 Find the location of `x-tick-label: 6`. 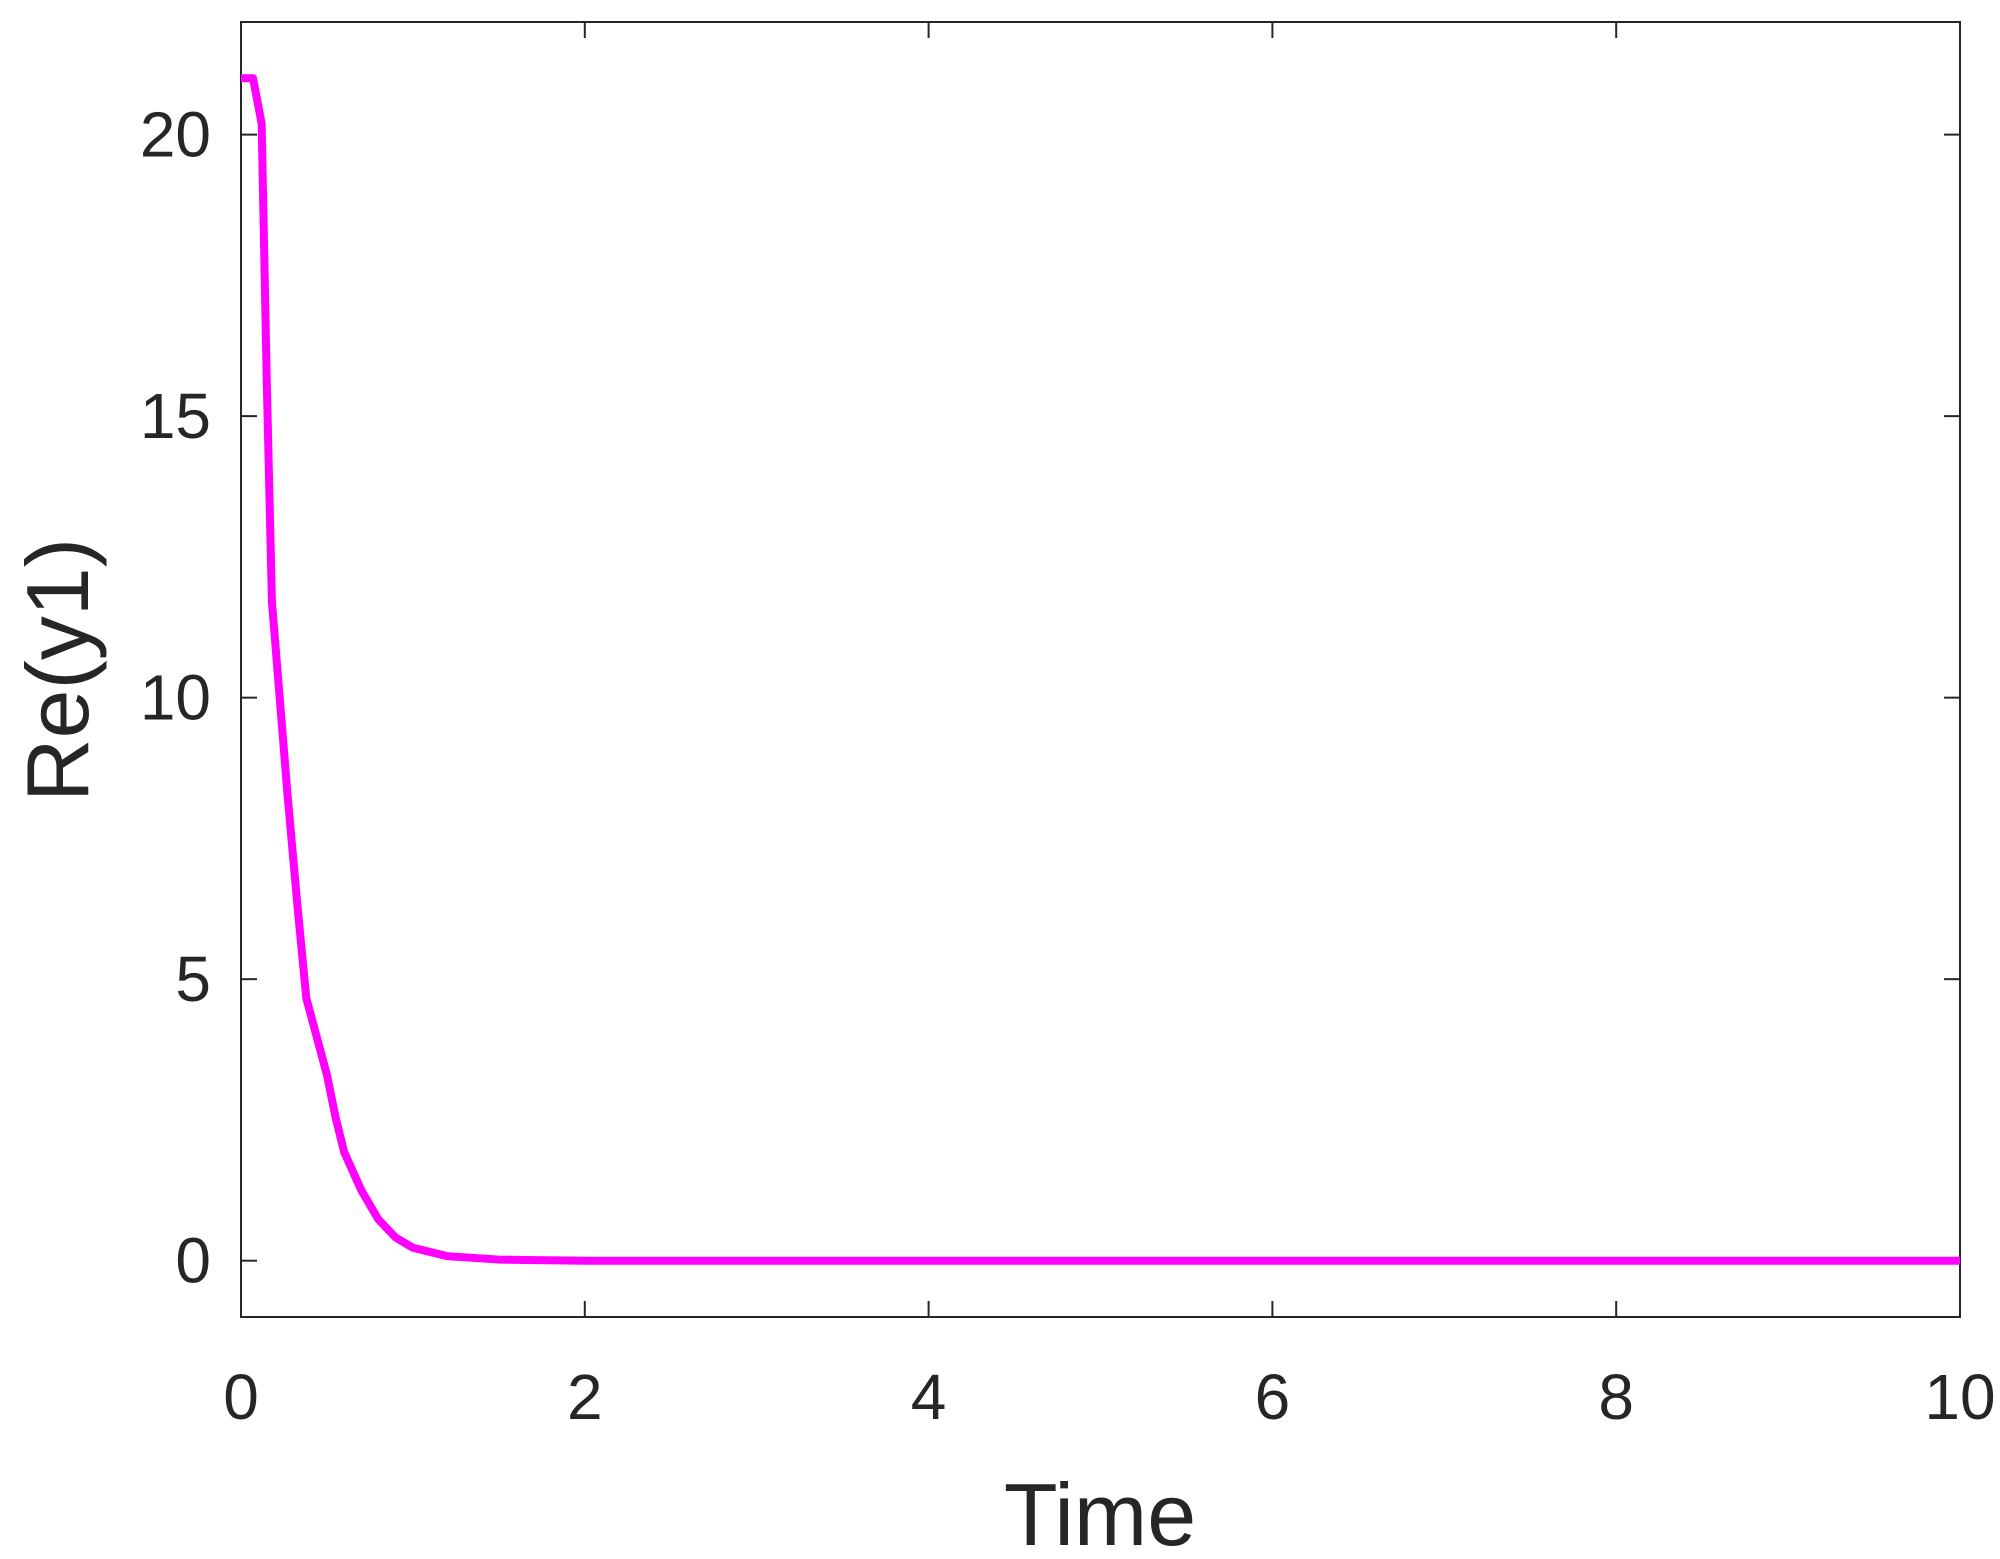

x-tick-label: 6 is located at coordinates (1273, 1397).